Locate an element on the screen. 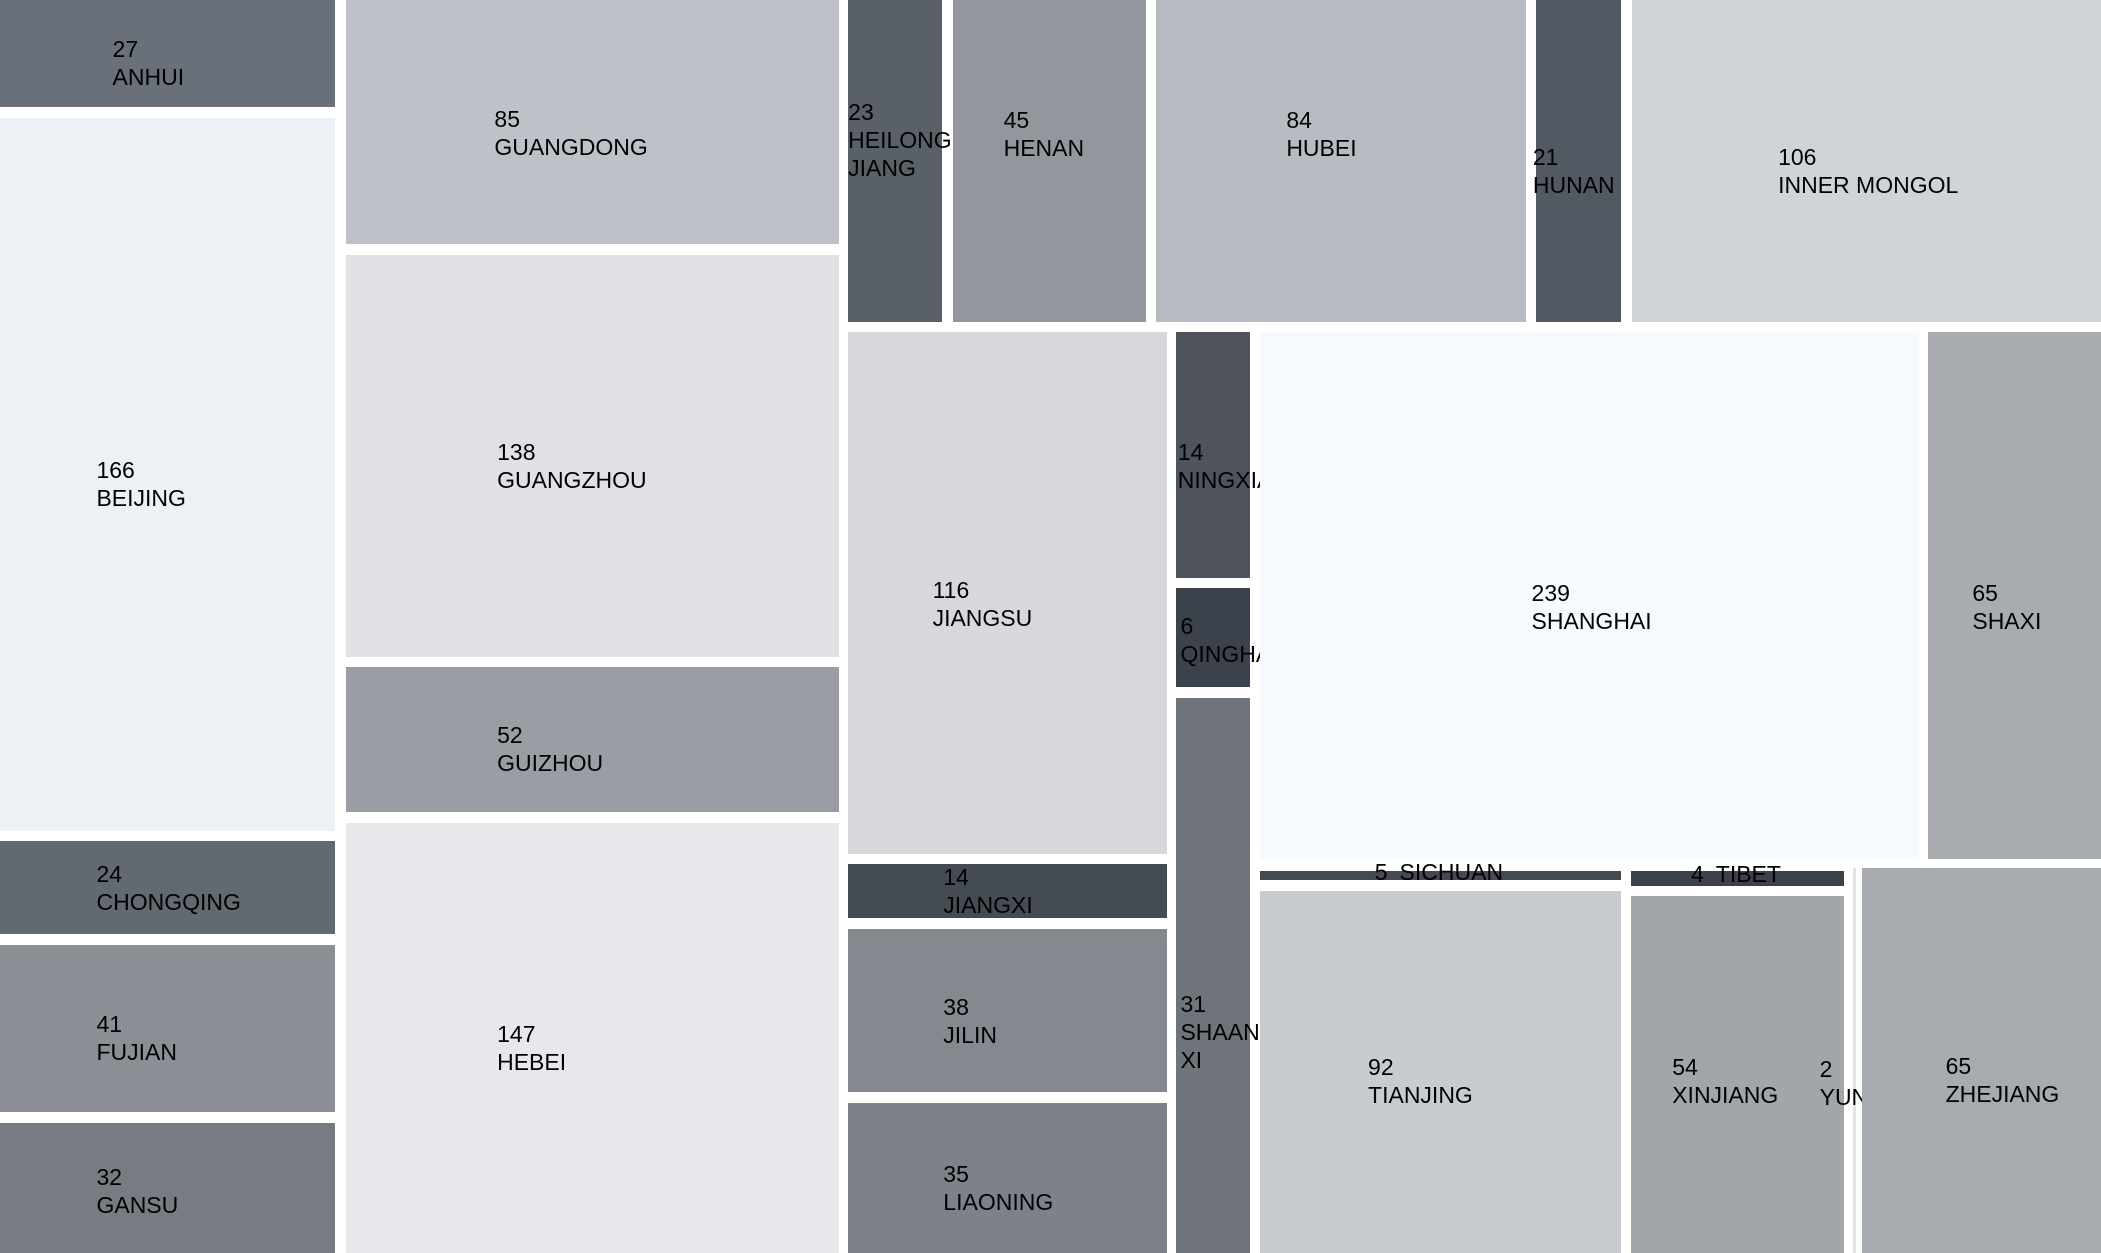 The width and height of the screenshot is (2101, 1253). treemap-name-gansu: GANSU is located at coordinates (137, 1205).